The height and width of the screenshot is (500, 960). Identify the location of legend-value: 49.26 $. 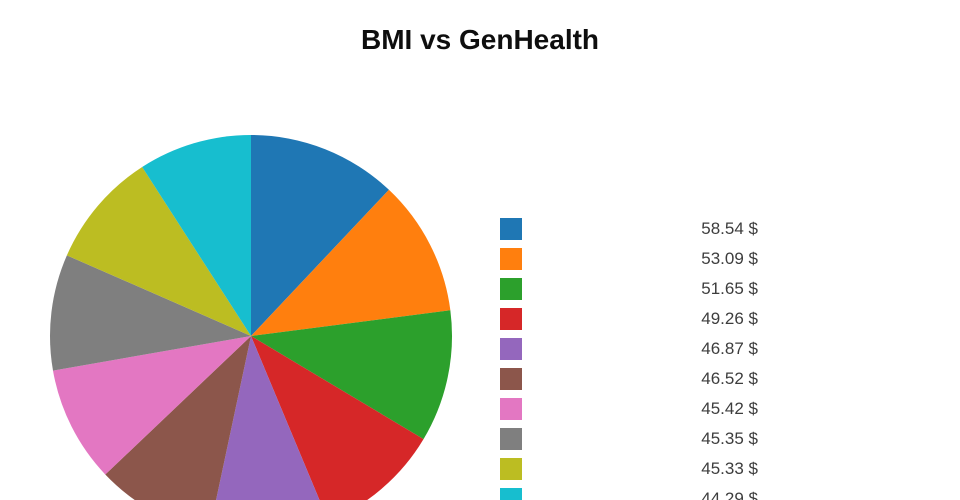
(729, 318).